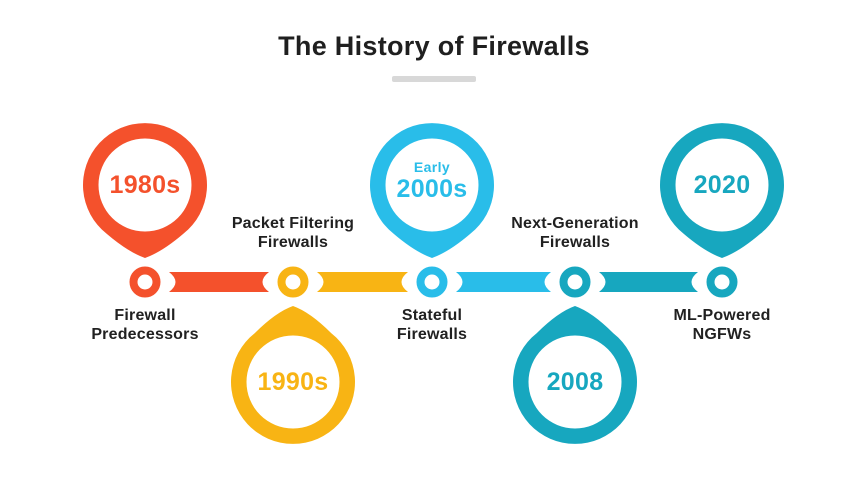 This screenshot has height=488, width=868. I want to click on label-line: Stateful, so click(432, 315).